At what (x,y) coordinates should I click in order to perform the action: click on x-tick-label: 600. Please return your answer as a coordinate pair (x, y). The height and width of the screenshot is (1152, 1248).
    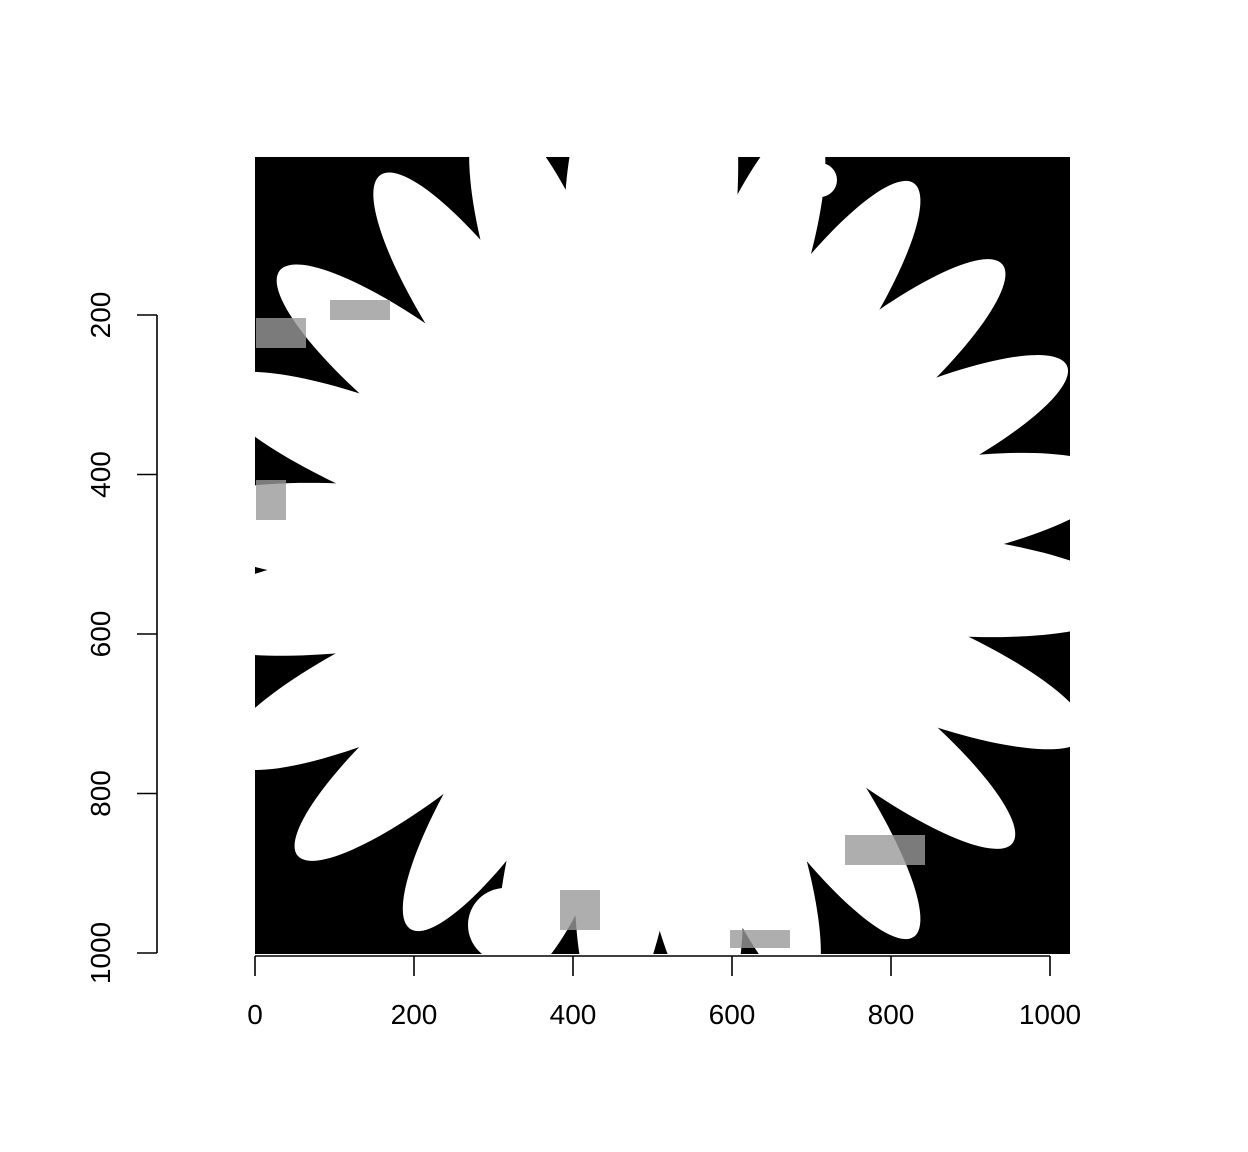
    Looking at the image, I should click on (732, 1014).